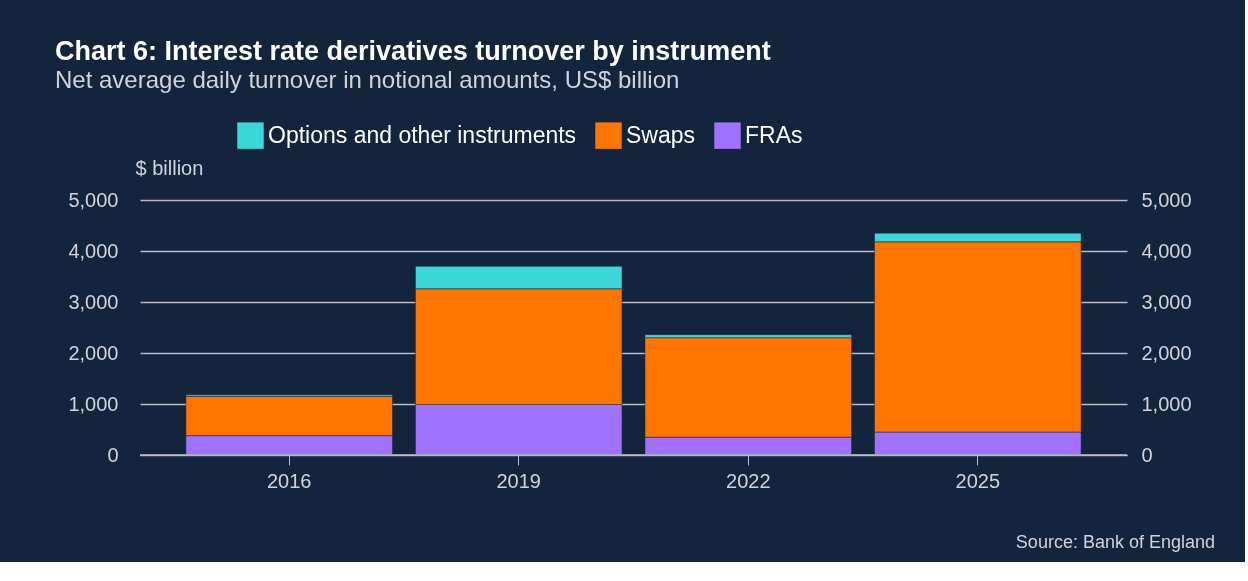 The width and height of the screenshot is (1248, 581). What do you see at coordinates (1166, 199) in the screenshot?
I see `y2-tick-label: 5,000` at bounding box center [1166, 199].